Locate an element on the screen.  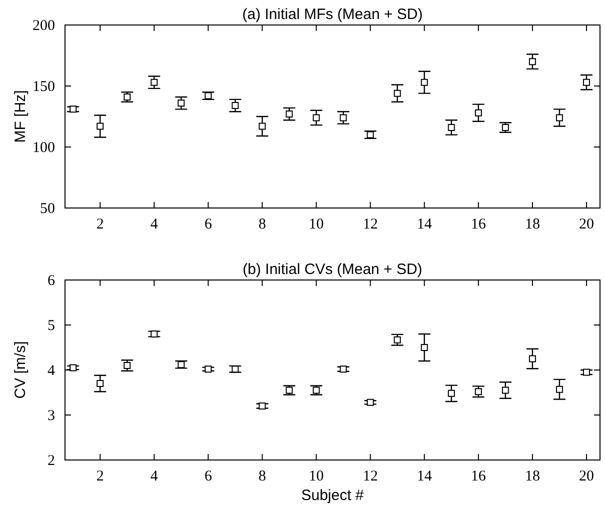
y-tick-label: 3 is located at coordinates (51, 416).